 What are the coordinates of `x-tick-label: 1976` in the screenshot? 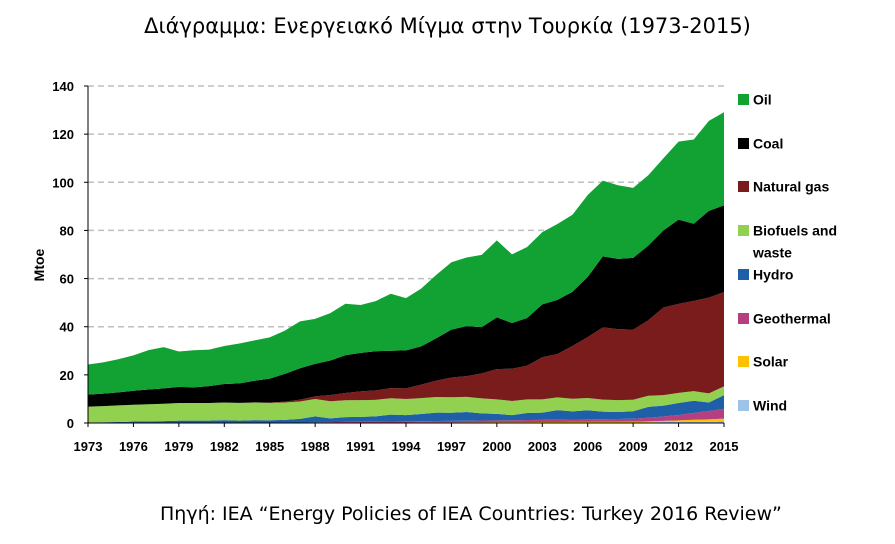 It's located at (133, 446).